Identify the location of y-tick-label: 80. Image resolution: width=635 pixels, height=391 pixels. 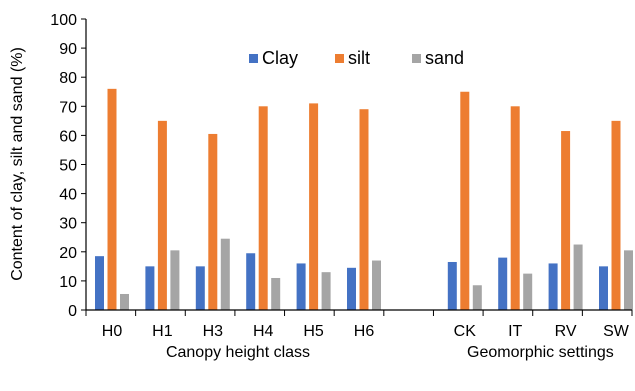
(68, 78).